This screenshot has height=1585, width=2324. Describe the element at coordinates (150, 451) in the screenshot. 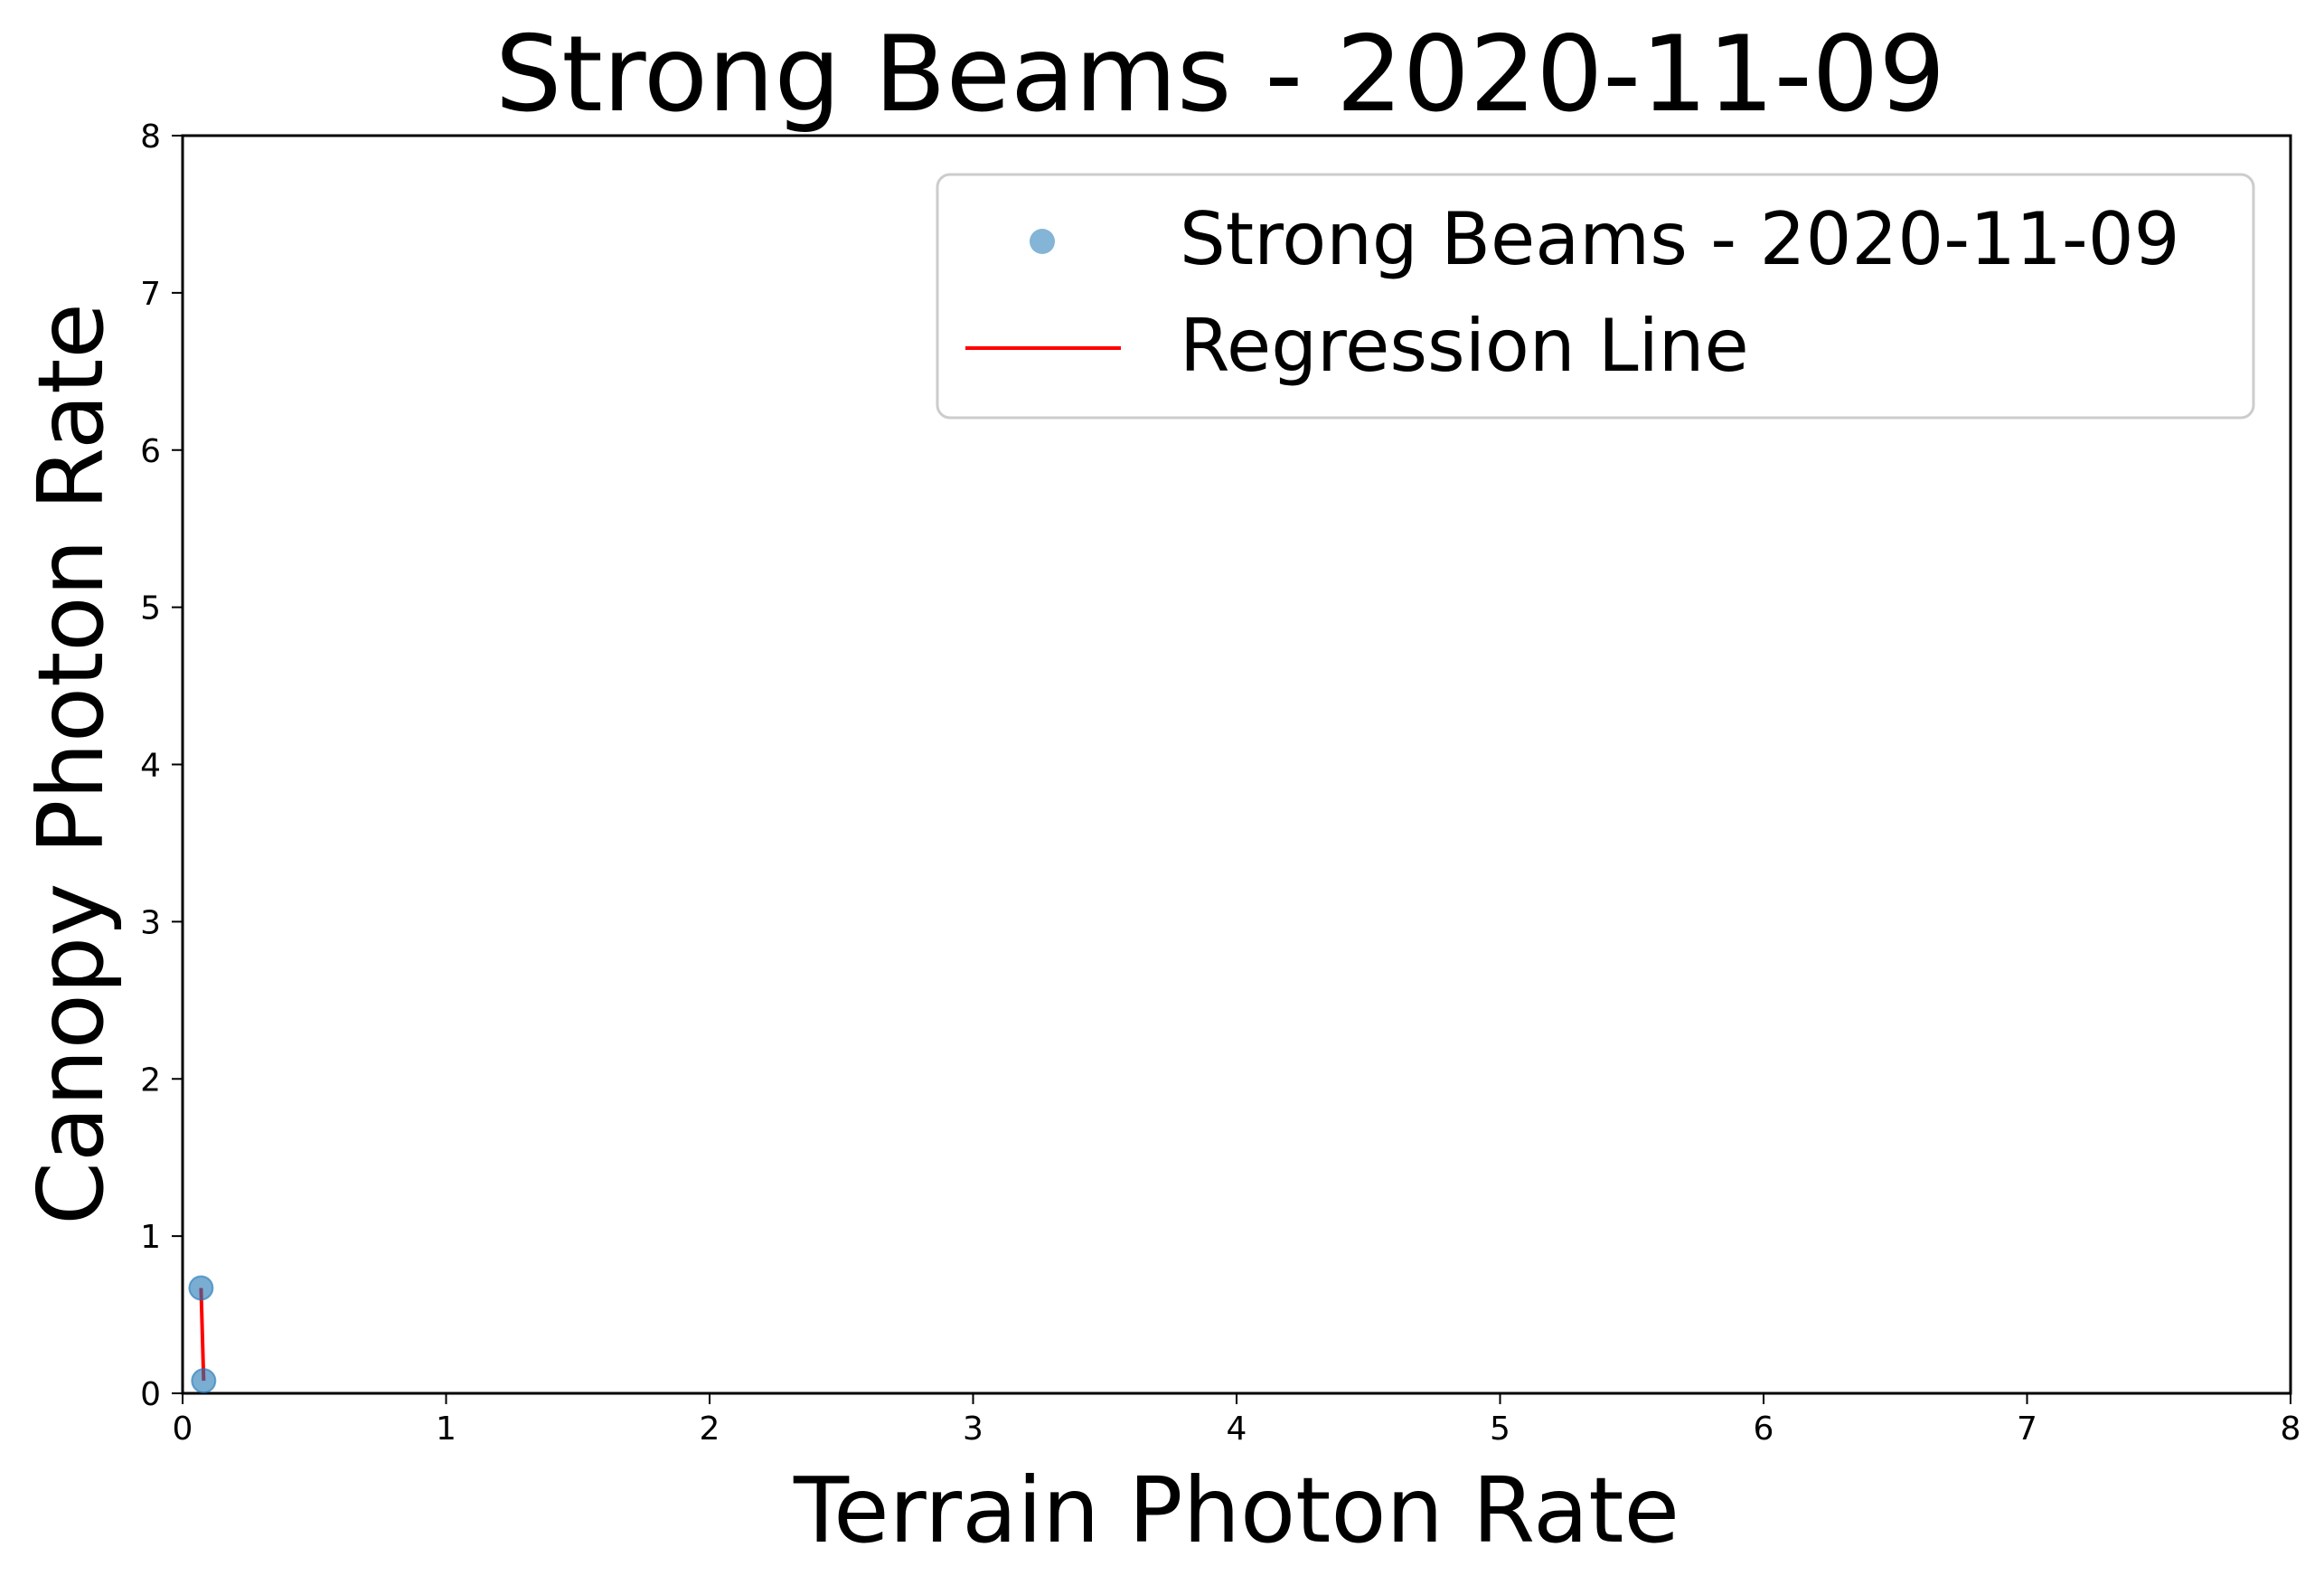

I see `y-tick-label: 6` at that location.